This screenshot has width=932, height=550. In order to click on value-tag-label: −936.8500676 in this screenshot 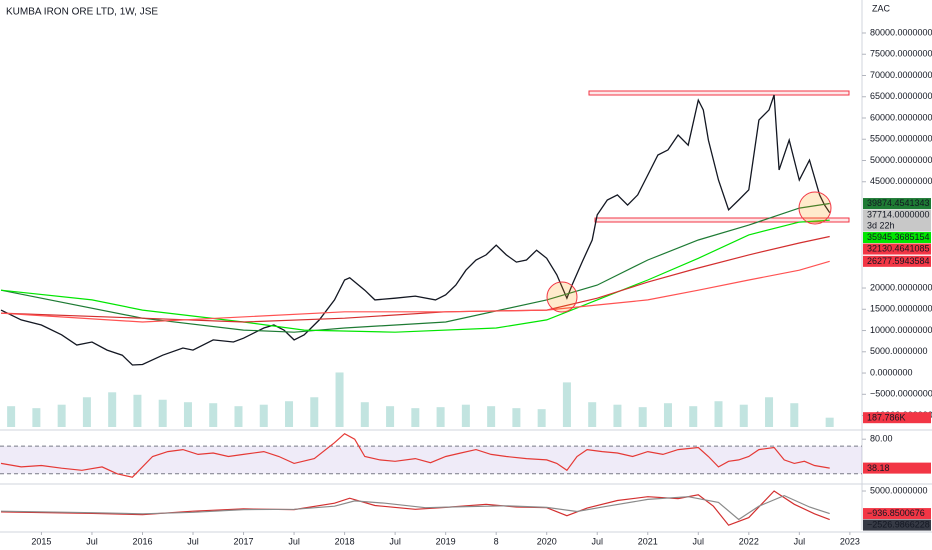, I will do `click(896, 513)`.